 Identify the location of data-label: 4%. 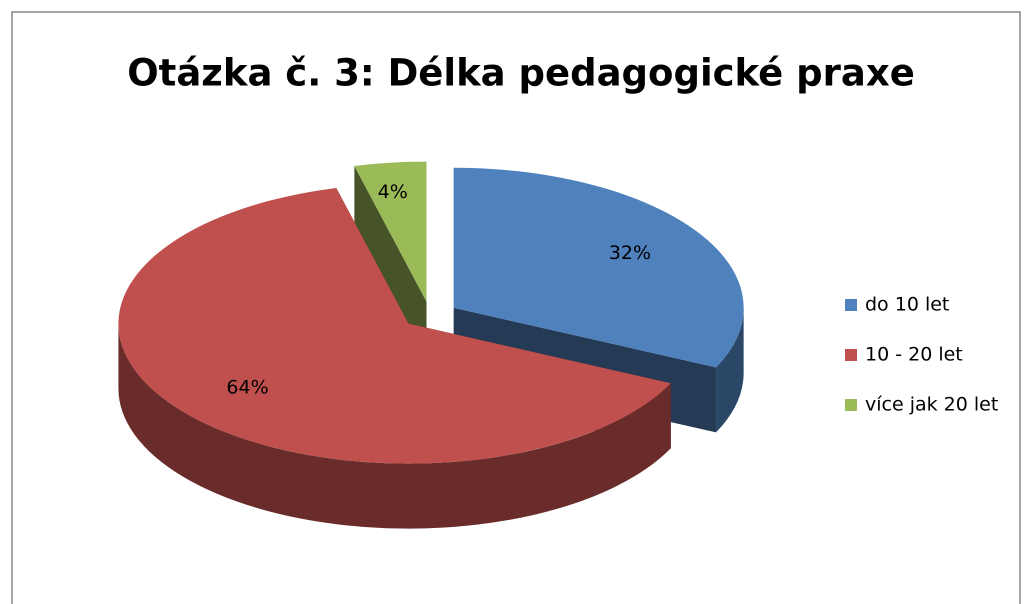
(393, 192).